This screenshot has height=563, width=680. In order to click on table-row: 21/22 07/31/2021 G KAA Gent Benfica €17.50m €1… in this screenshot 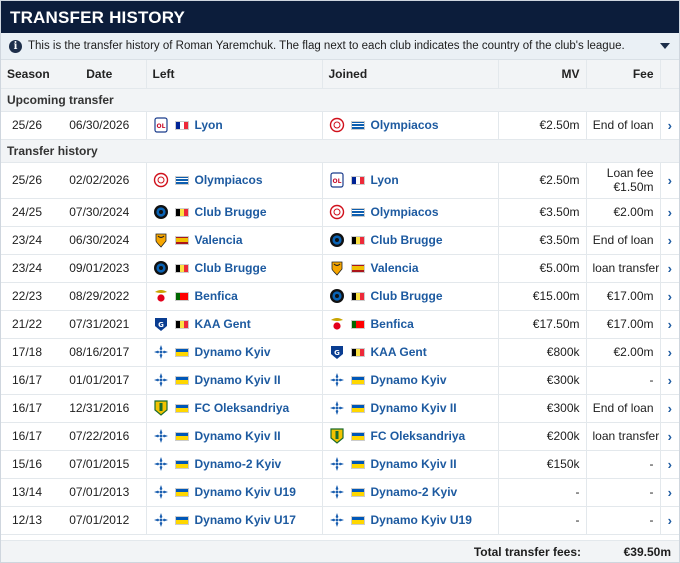, I will do `click(340, 324)`.